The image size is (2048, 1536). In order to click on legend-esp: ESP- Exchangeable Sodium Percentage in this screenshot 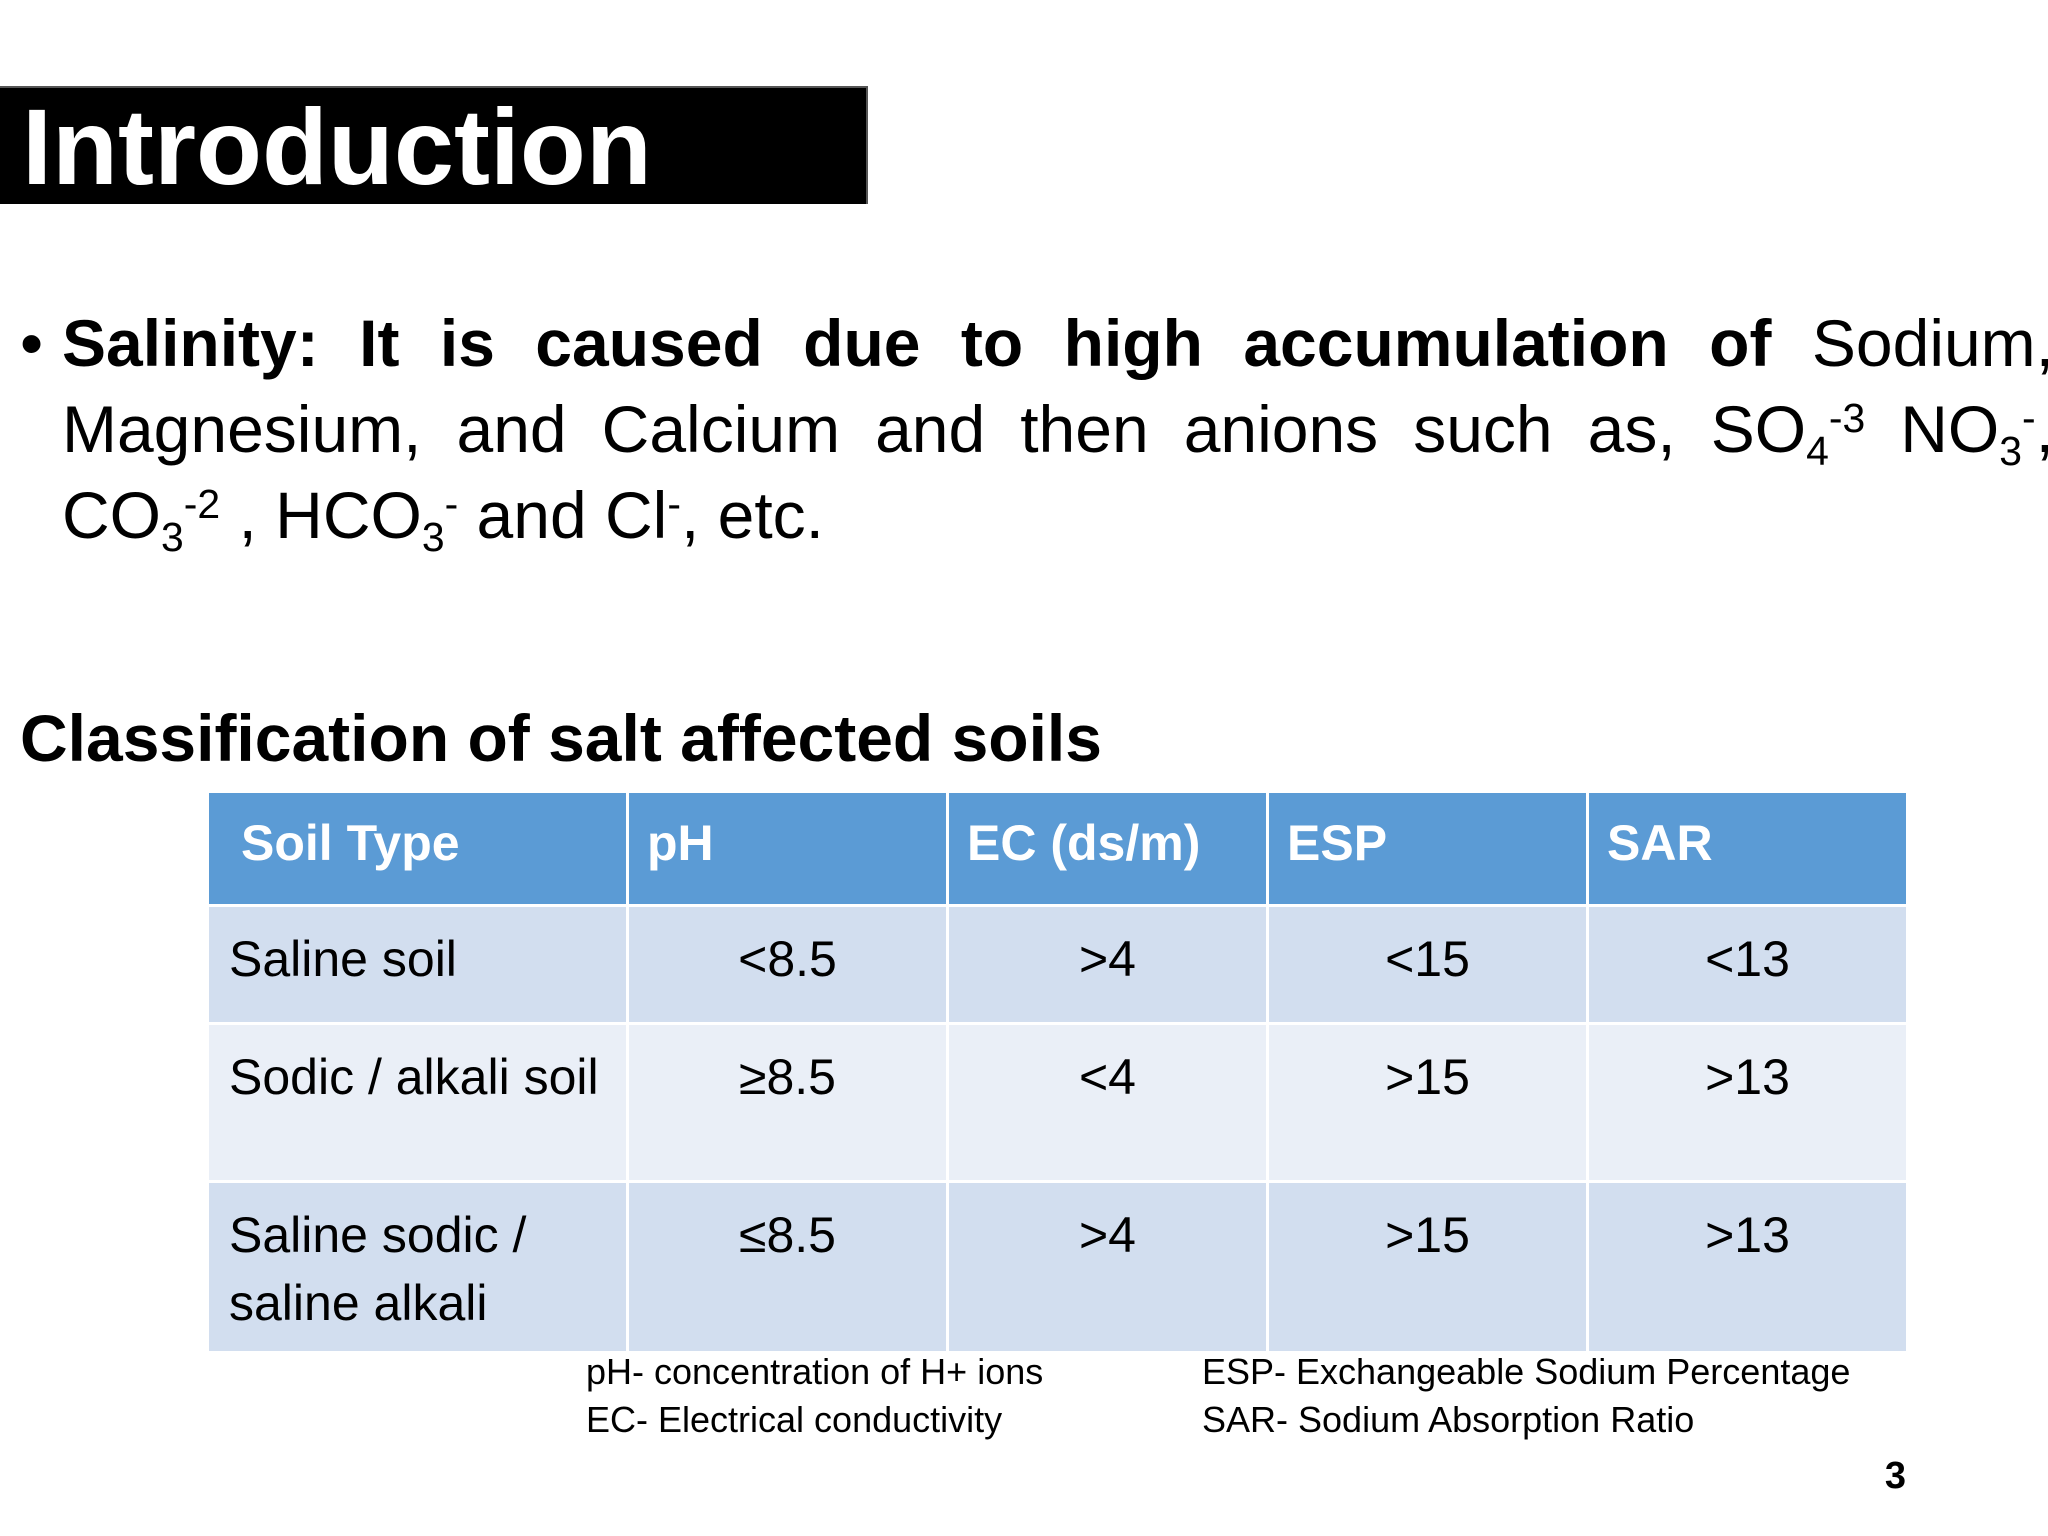, I will do `click(1526, 1371)`.